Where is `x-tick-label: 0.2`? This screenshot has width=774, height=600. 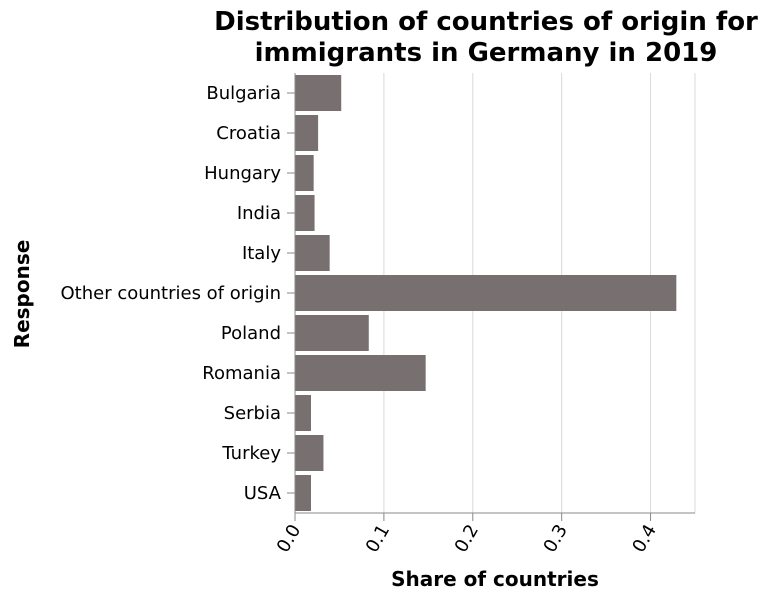 x-tick-label: 0.2 is located at coordinates (467, 538).